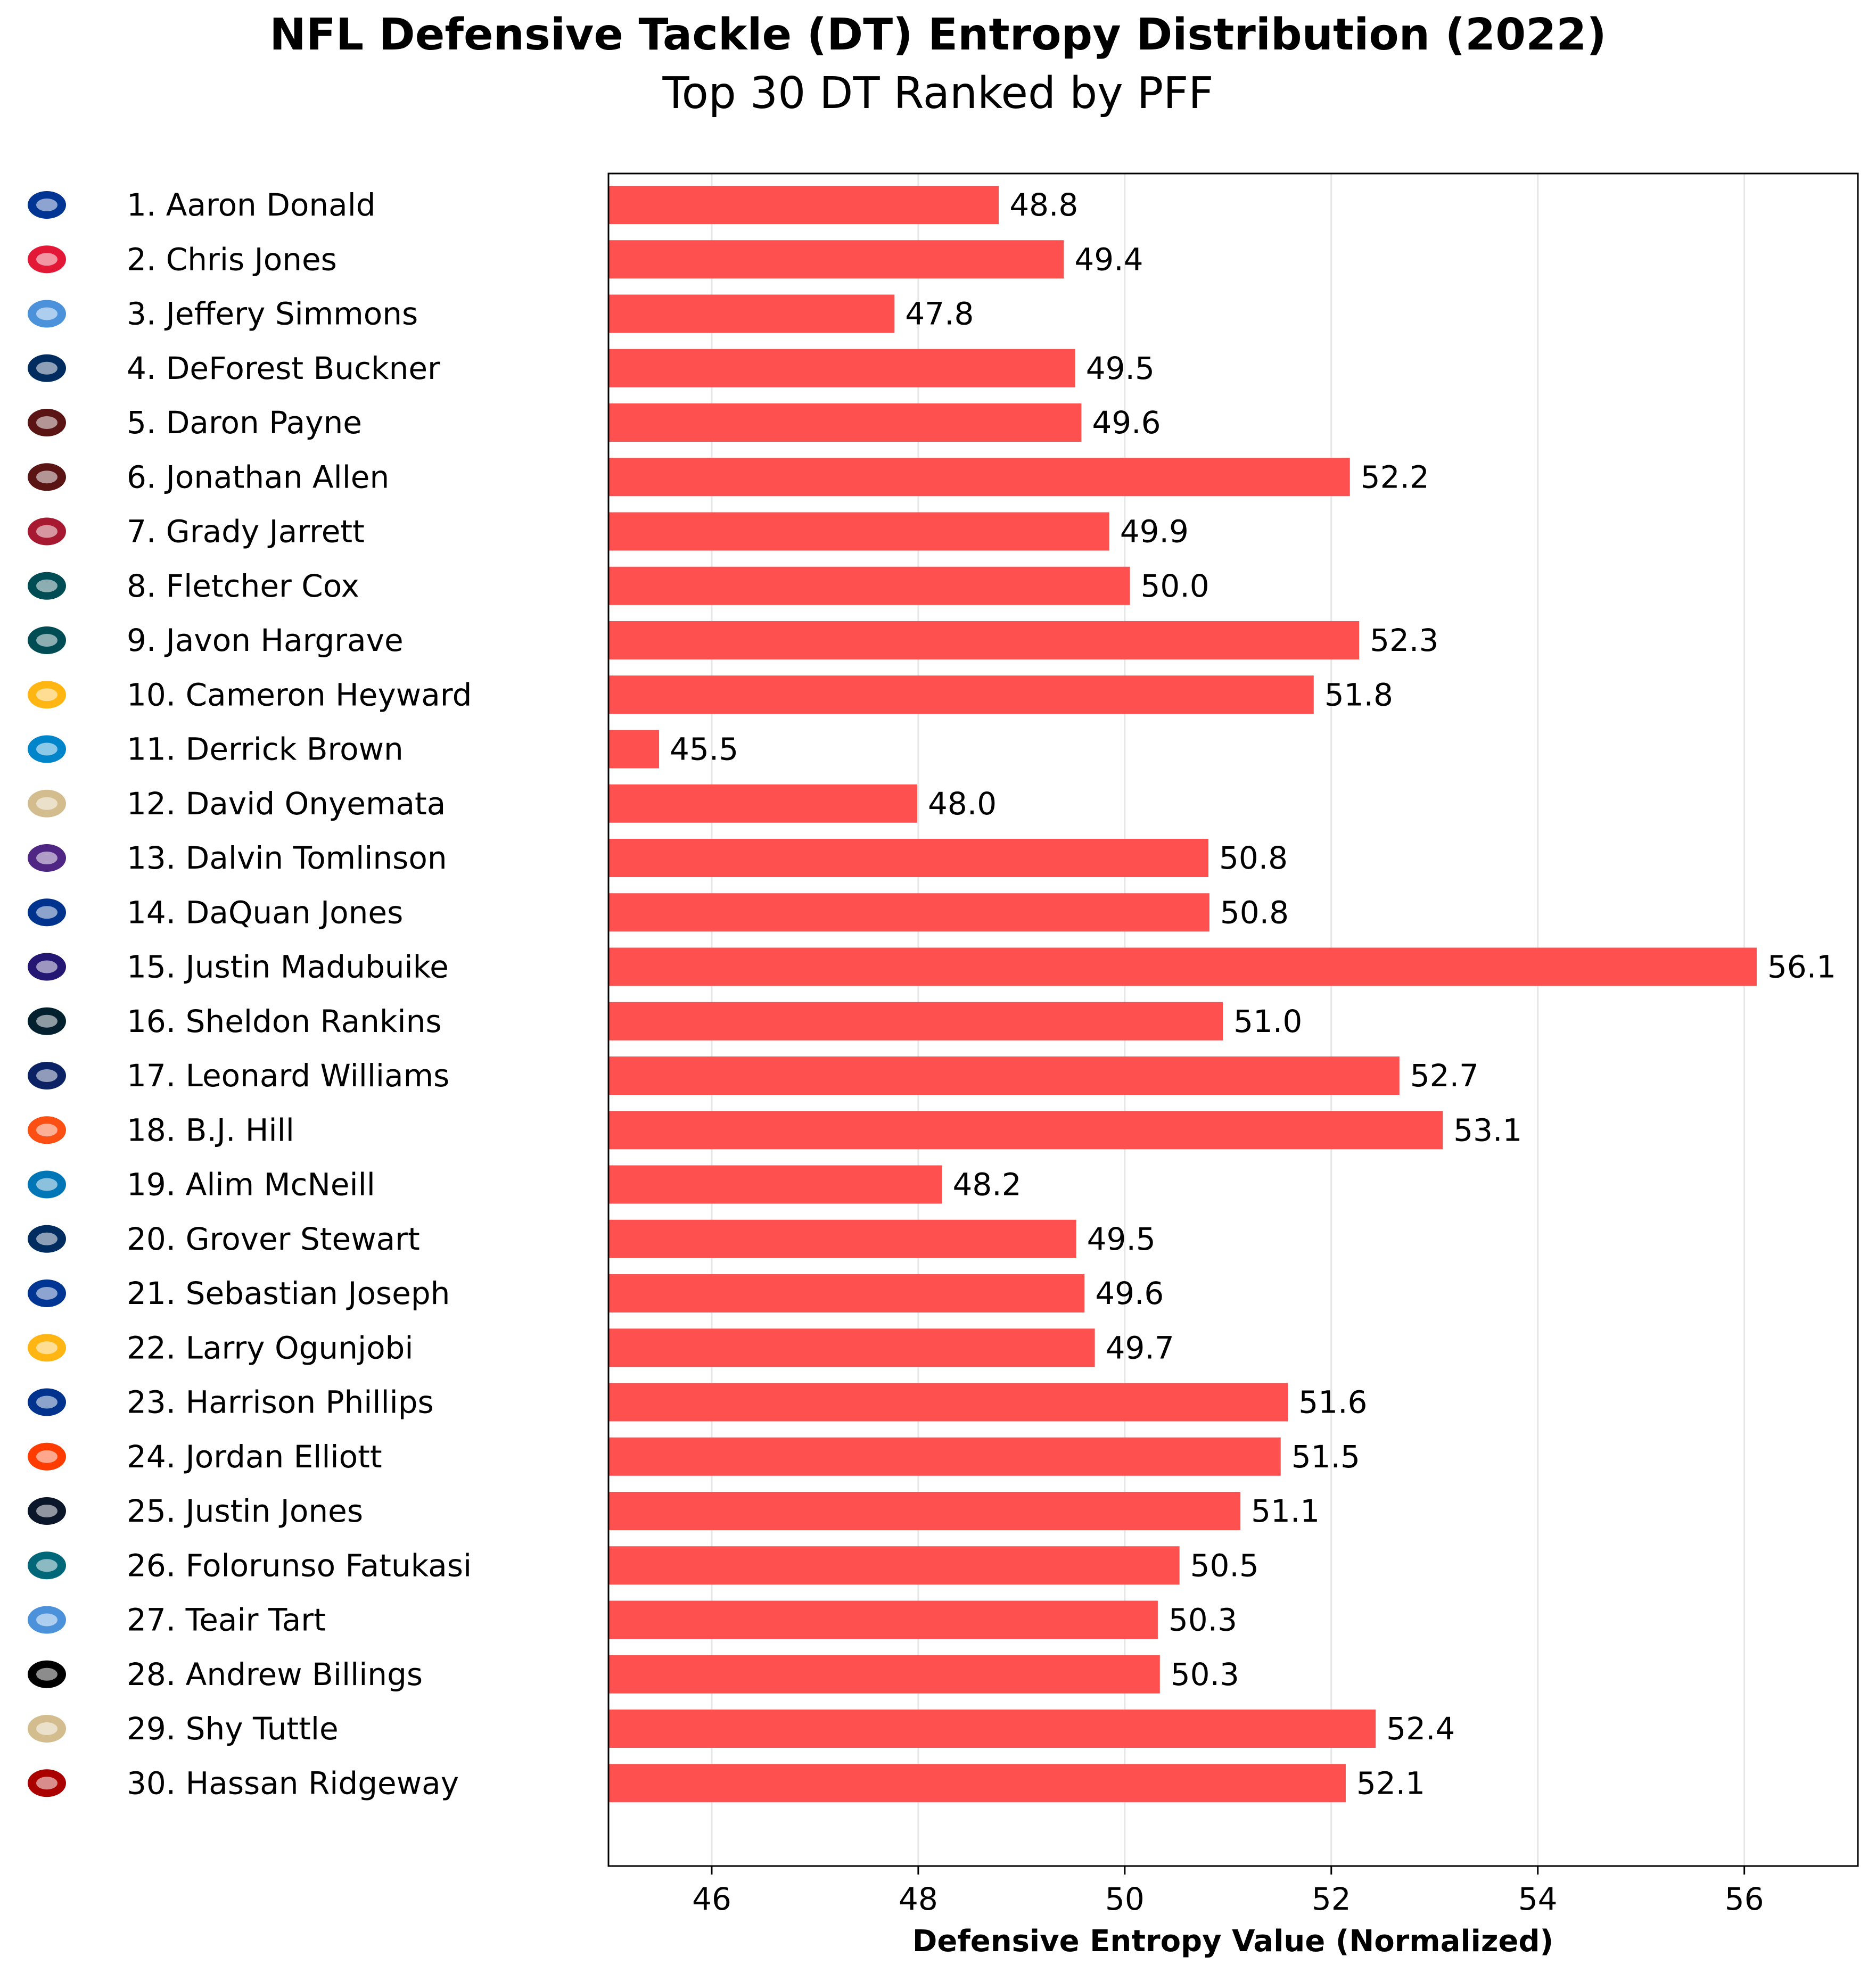 This screenshot has height=1973, width=1876. I want to click on player-label: 4. DeForest Buckner, so click(283, 368).